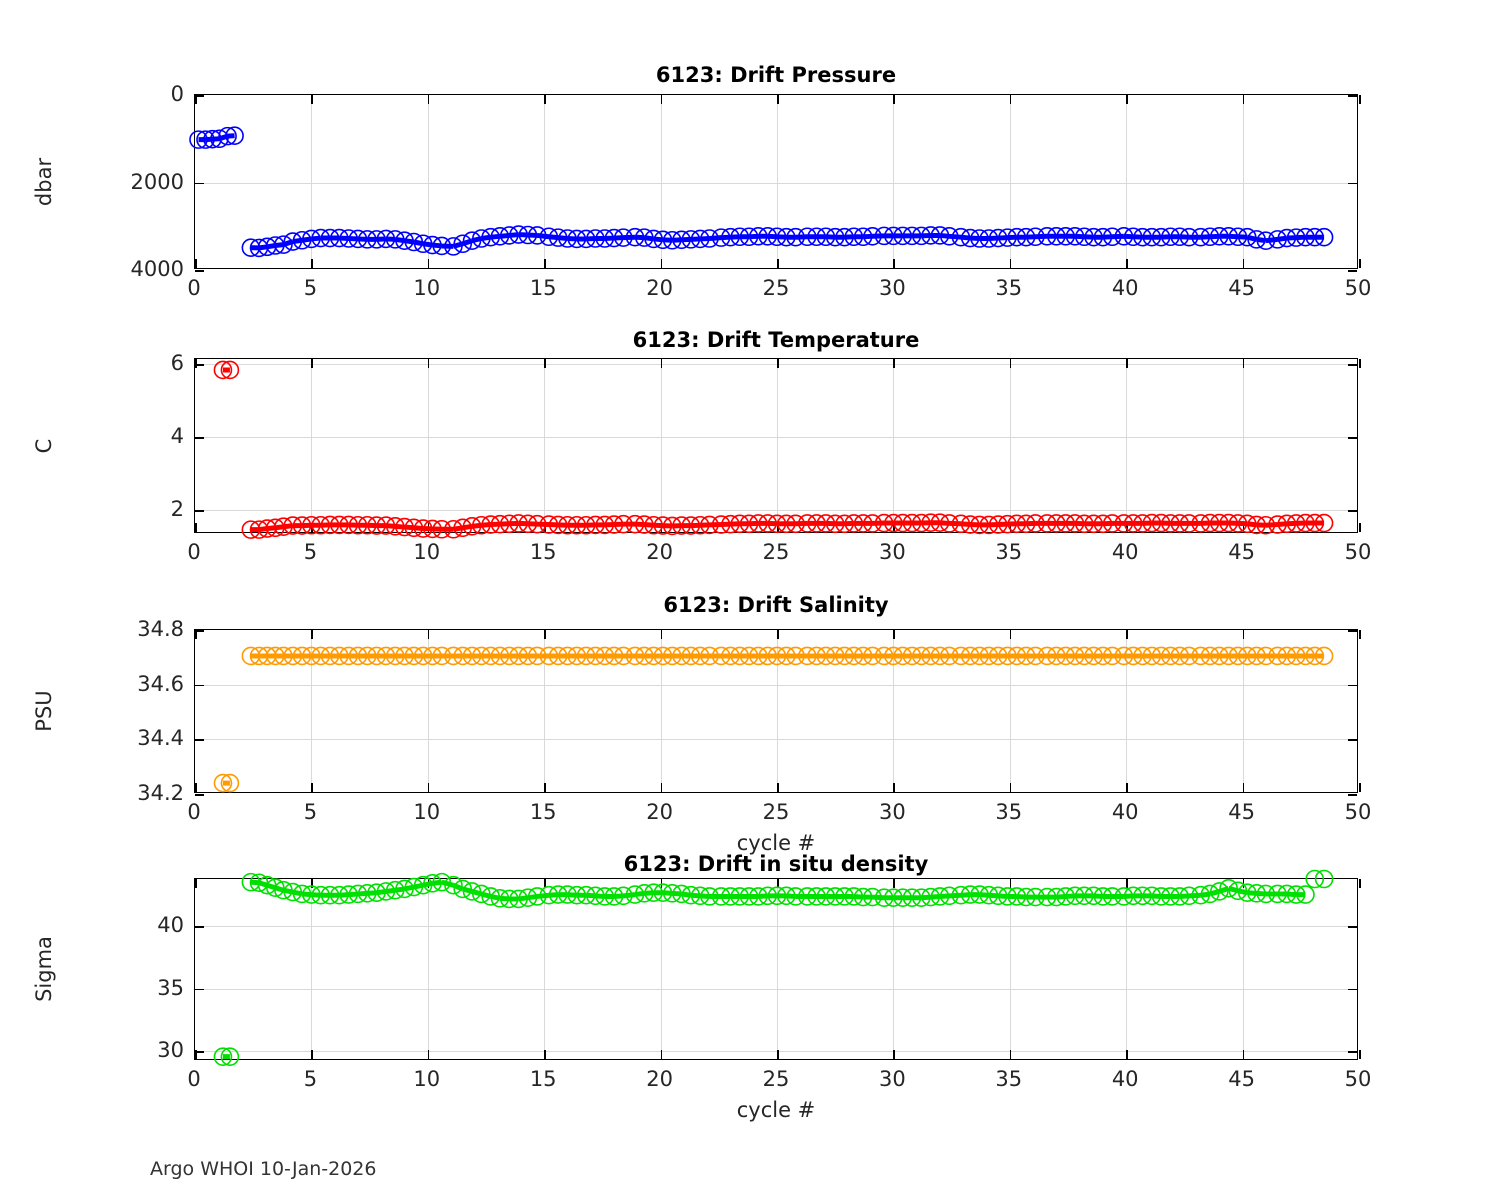  I want to click on tick-y, so click(199, 631).